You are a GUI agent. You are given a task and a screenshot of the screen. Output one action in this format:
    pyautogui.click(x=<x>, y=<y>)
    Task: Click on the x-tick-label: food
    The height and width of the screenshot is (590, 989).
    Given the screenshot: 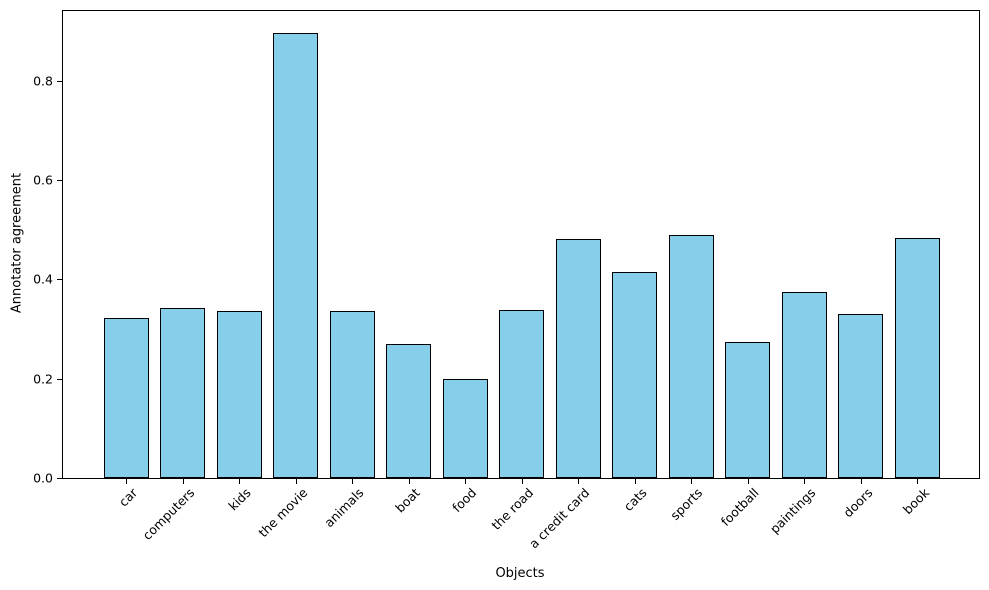 What is the action you would take?
    pyautogui.click(x=464, y=500)
    